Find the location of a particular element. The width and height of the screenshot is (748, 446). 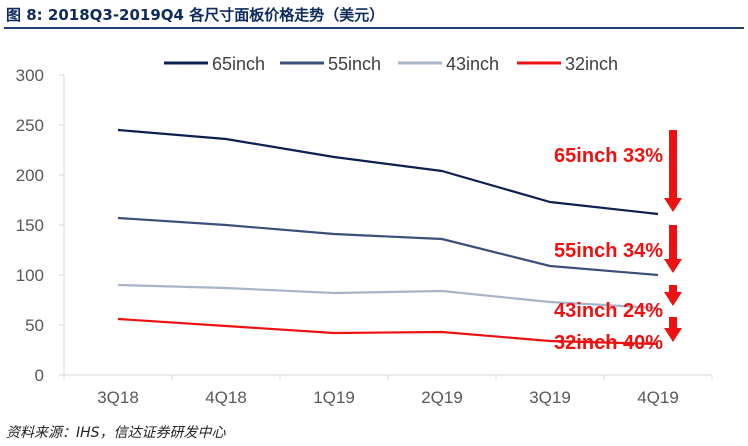

series-line-32inch is located at coordinates (388, 331).